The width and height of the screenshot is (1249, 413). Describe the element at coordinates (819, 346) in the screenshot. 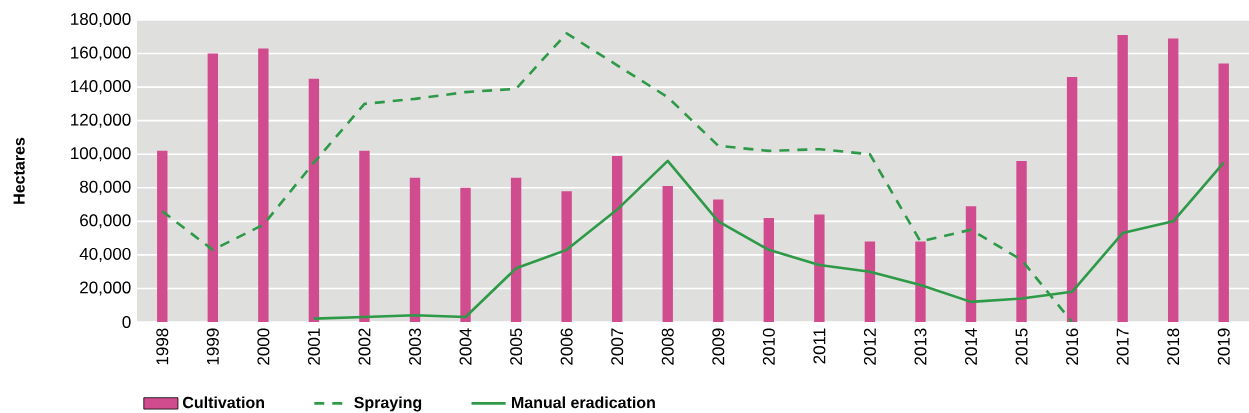

I see `x-tick-label: 2011` at that location.